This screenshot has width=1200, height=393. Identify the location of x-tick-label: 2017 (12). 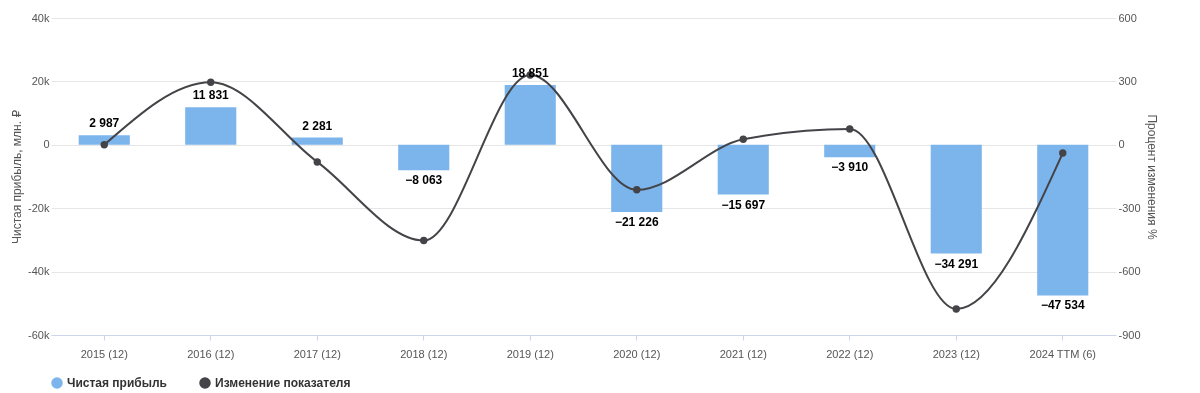
(317, 353).